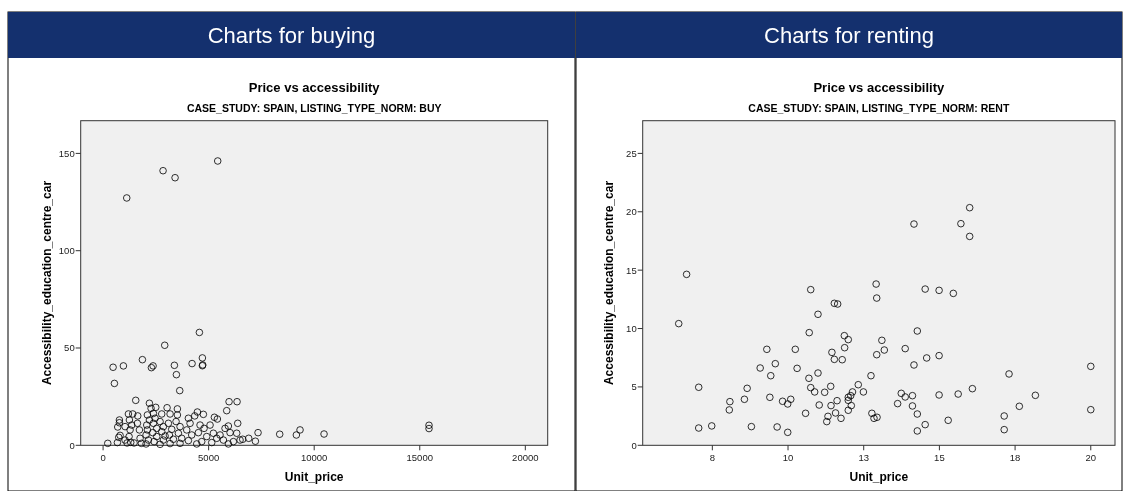 This screenshot has height=491, width=1130. What do you see at coordinates (525, 458) in the screenshot?
I see `x-tick-label: 20000` at bounding box center [525, 458].